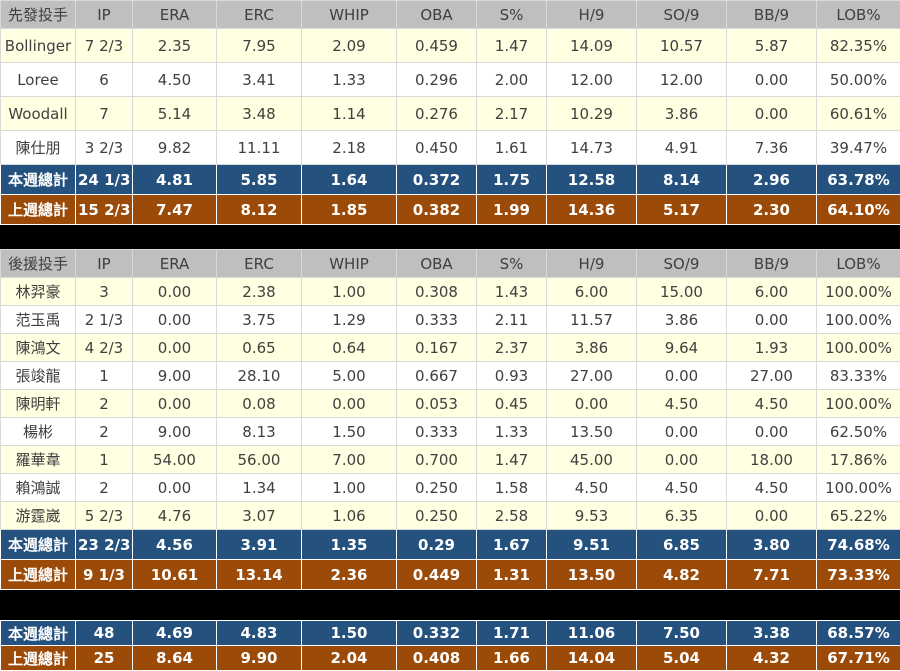 The image size is (900, 671). What do you see at coordinates (38, 292) in the screenshot?
I see `pitcher-name: 林羿豪` at bounding box center [38, 292].